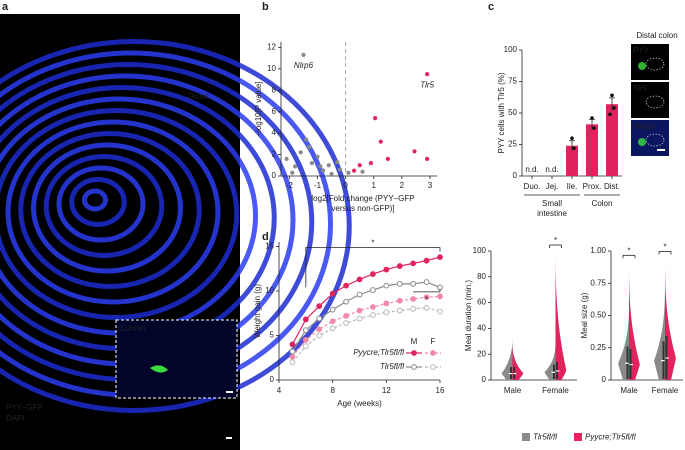 This screenshot has width=685, height=450. I want to click on x-axis-label: versus non-GFP)], so click(362, 208).